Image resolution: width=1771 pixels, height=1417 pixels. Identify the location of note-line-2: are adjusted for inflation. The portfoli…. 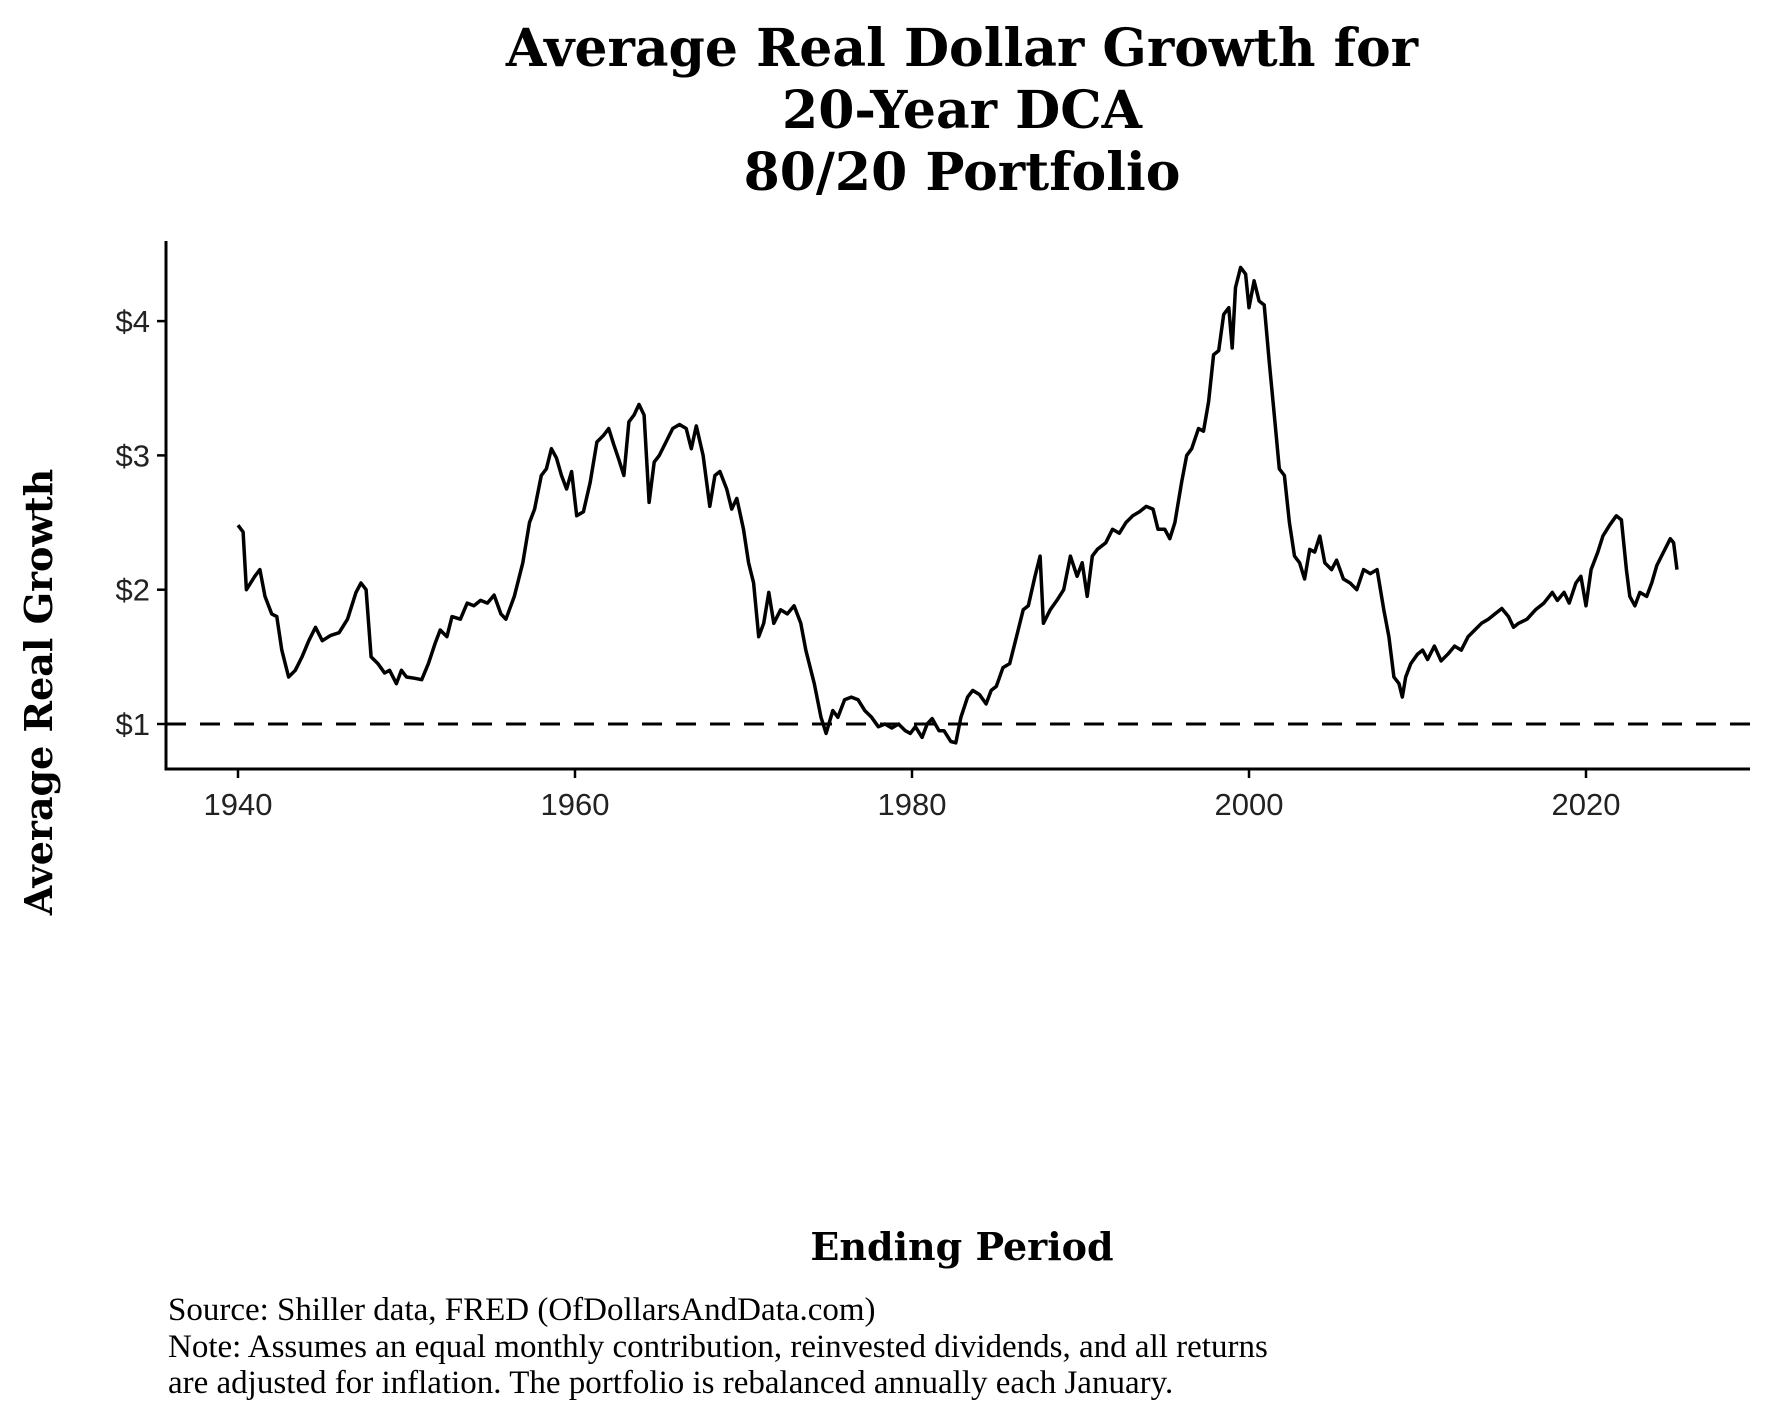
(670, 1383).